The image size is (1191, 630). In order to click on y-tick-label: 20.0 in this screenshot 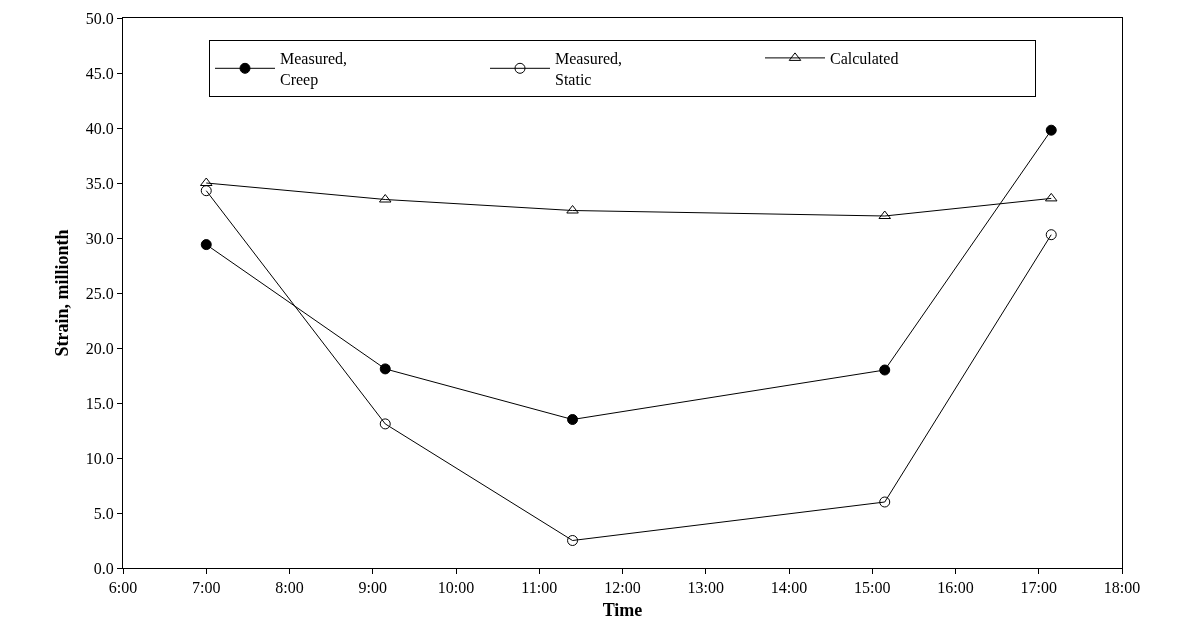, I will do `click(99, 348)`.